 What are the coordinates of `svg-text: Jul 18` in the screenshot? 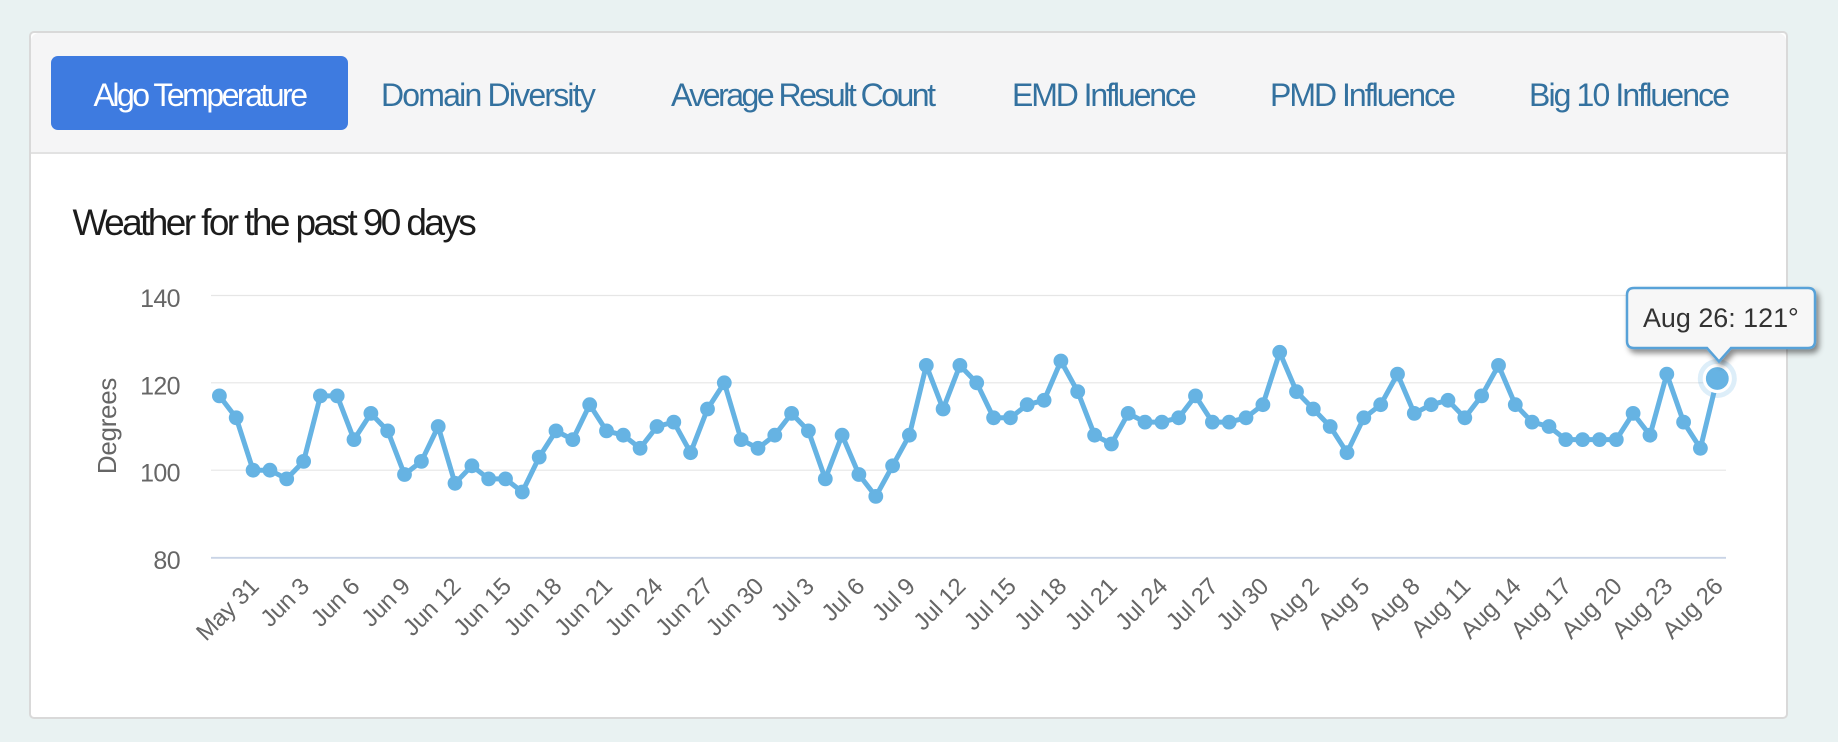 It's located at (1040, 604).